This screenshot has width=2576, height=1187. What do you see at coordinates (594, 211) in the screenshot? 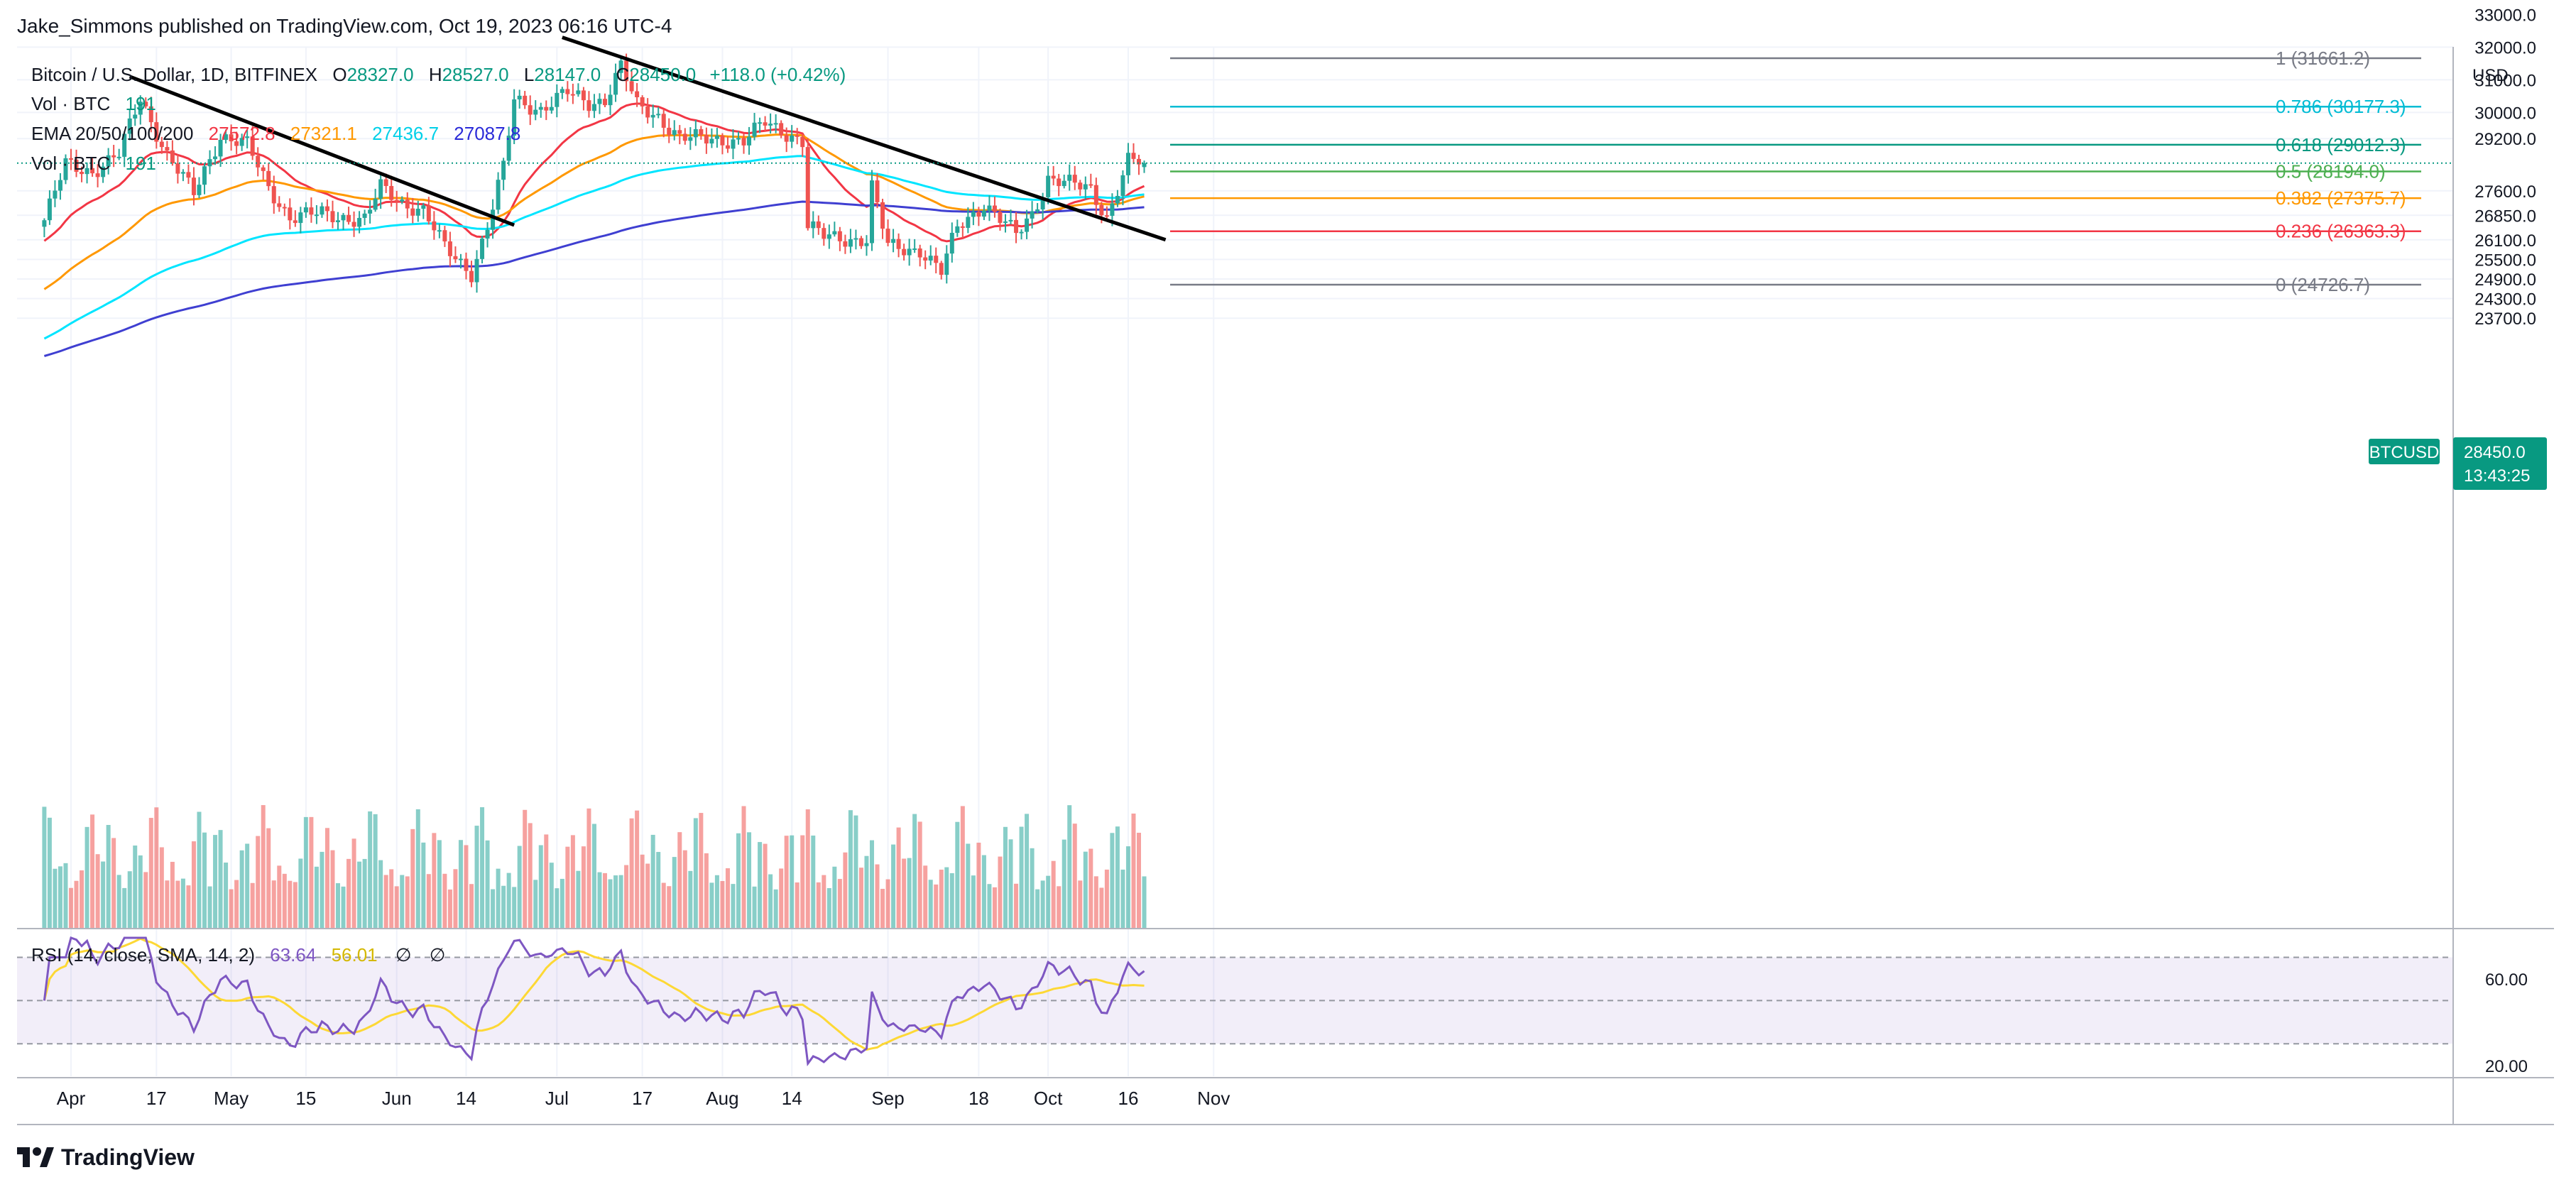
I see `ema50-line` at bounding box center [594, 211].